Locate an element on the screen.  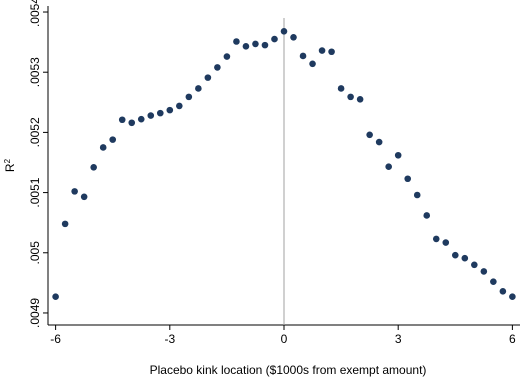
x-tick-label: -6 is located at coordinates (55, 339).